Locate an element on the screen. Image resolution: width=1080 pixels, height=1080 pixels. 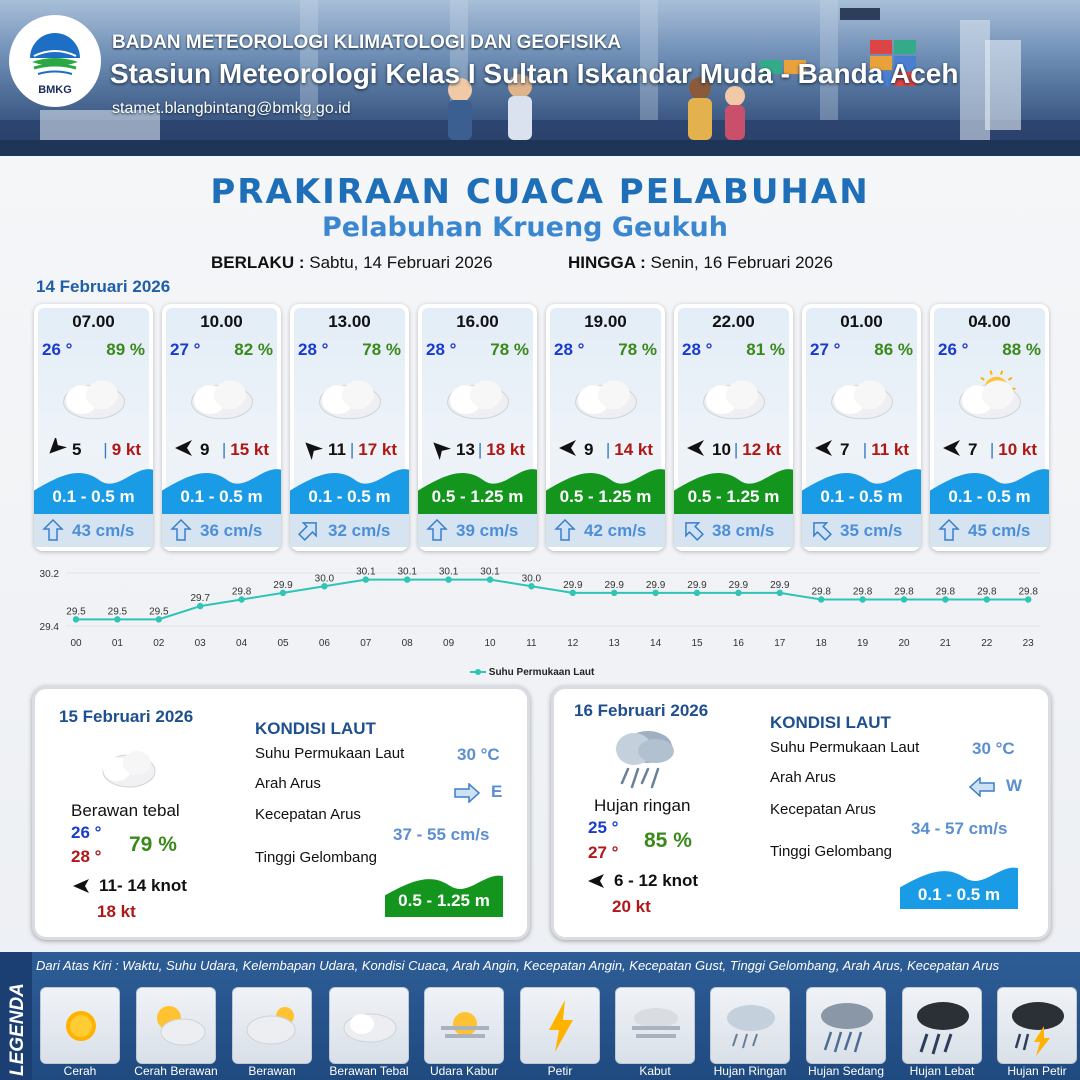
card-wind: 10 | 12 kt is located at coordinates (733, 450).